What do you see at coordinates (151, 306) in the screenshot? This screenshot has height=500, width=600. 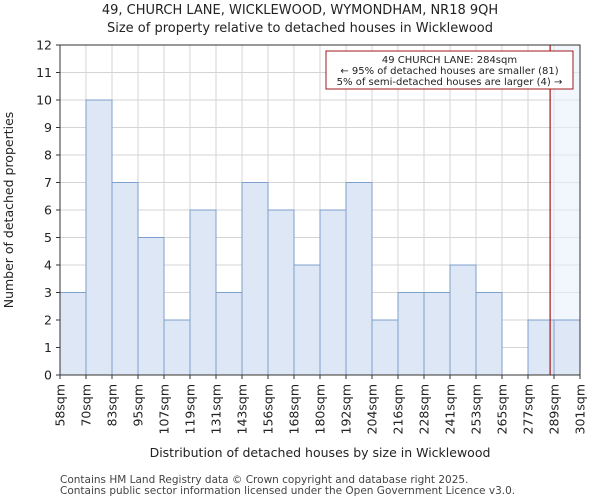 I see `bar-95sqm` at bounding box center [151, 306].